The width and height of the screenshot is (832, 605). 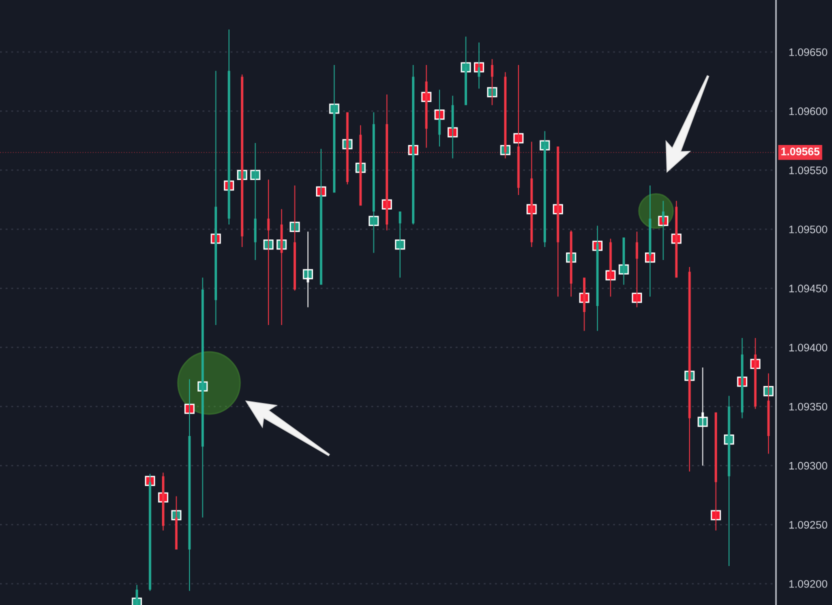 What do you see at coordinates (808, 525) in the screenshot?
I see `y-tick-label: 1.09250` at bounding box center [808, 525].